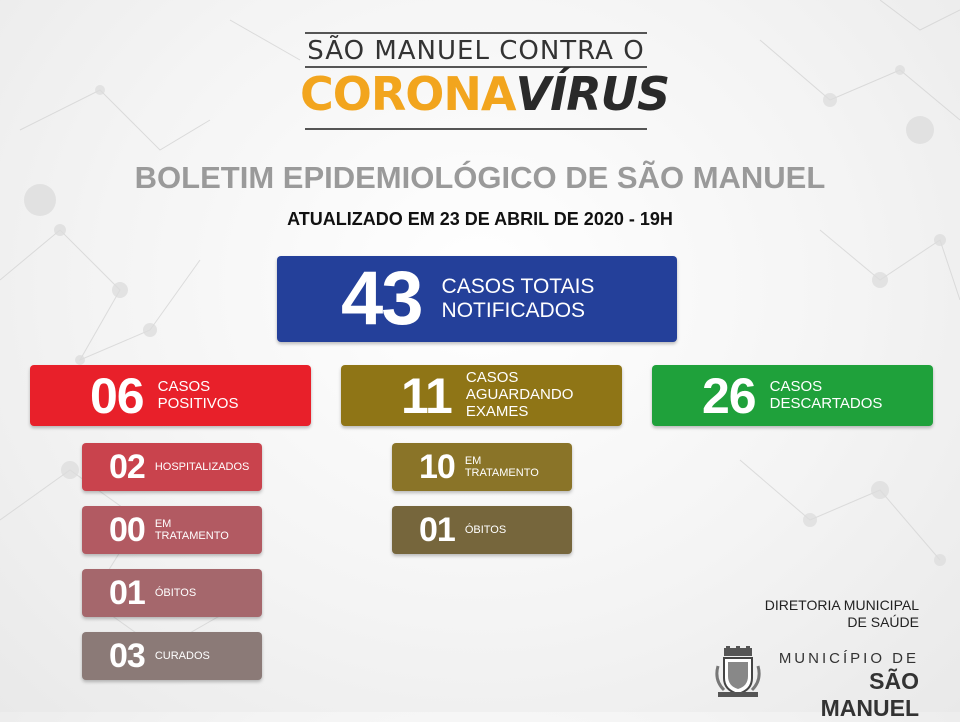  I want to click on municipality-name: SÃO MANUEL, so click(869, 694).